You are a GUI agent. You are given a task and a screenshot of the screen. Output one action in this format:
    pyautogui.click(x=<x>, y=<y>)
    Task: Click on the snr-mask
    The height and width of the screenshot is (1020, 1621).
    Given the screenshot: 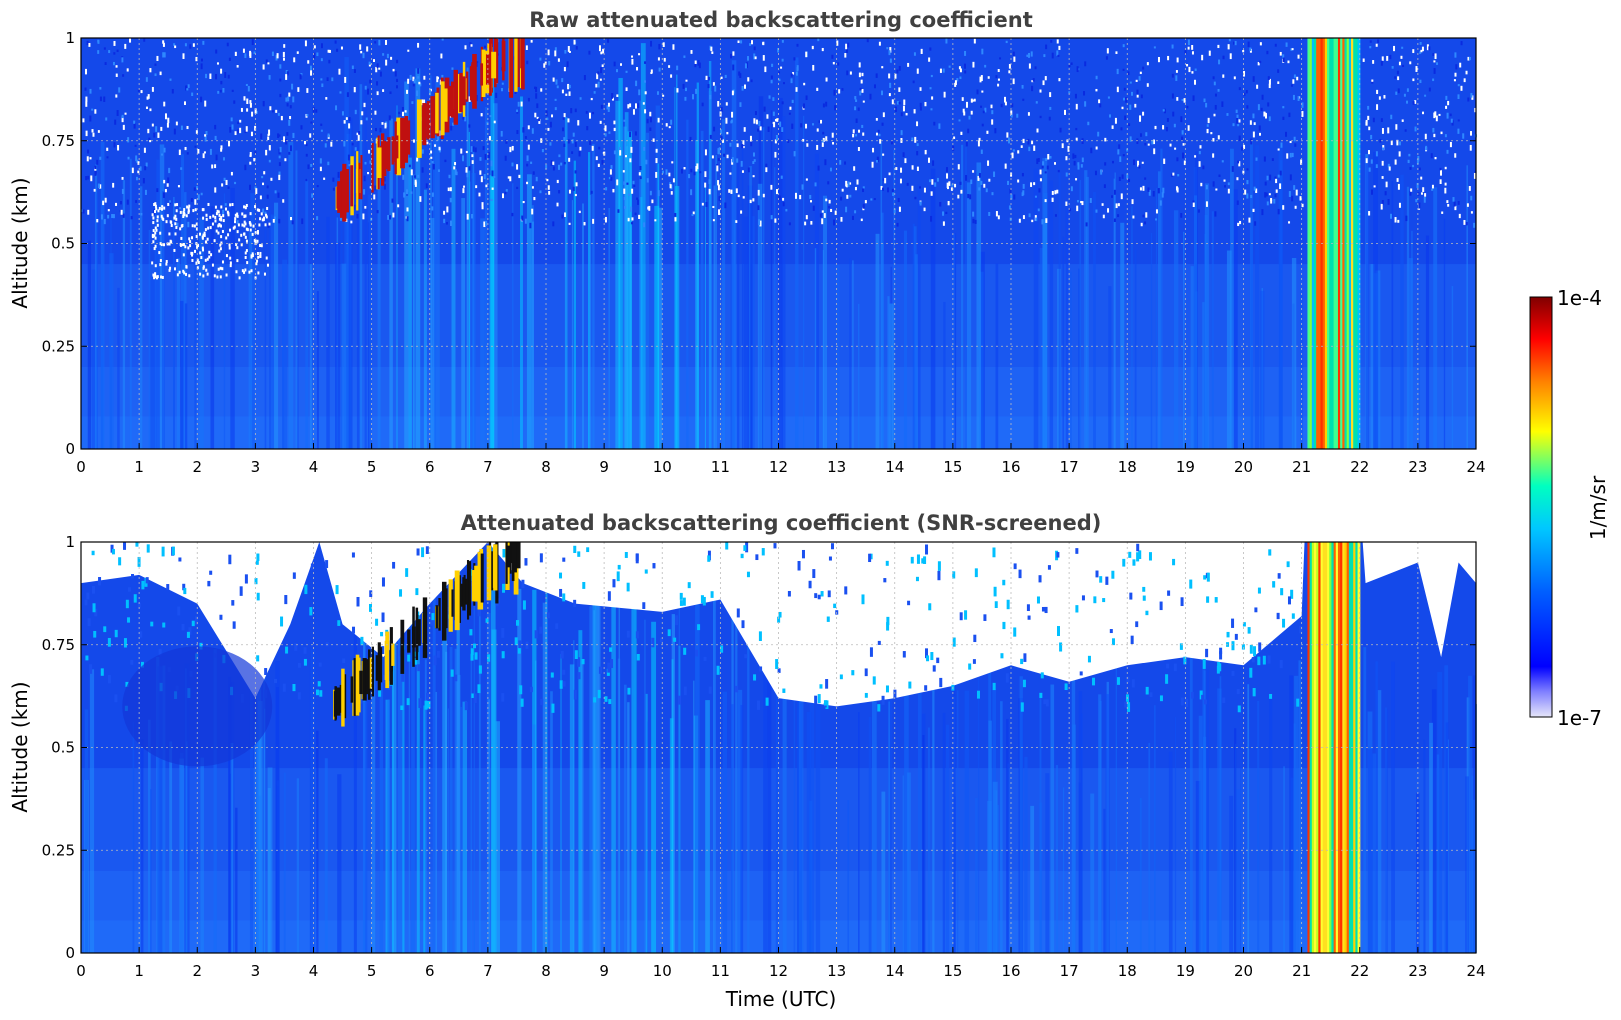 What is the action you would take?
    pyautogui.click(x=1419, y=600)
    